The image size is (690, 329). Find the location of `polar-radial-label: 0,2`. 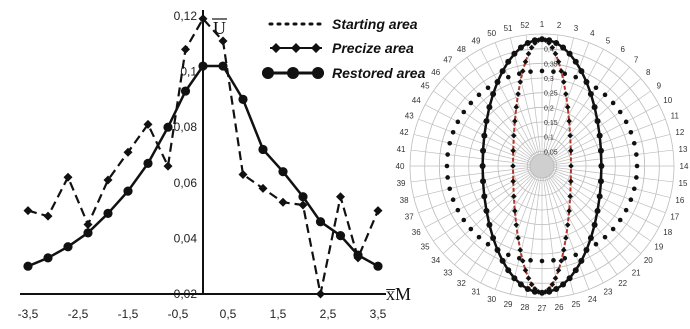

polar-radial-label: 0,2 is located at coordinates (549, 108).